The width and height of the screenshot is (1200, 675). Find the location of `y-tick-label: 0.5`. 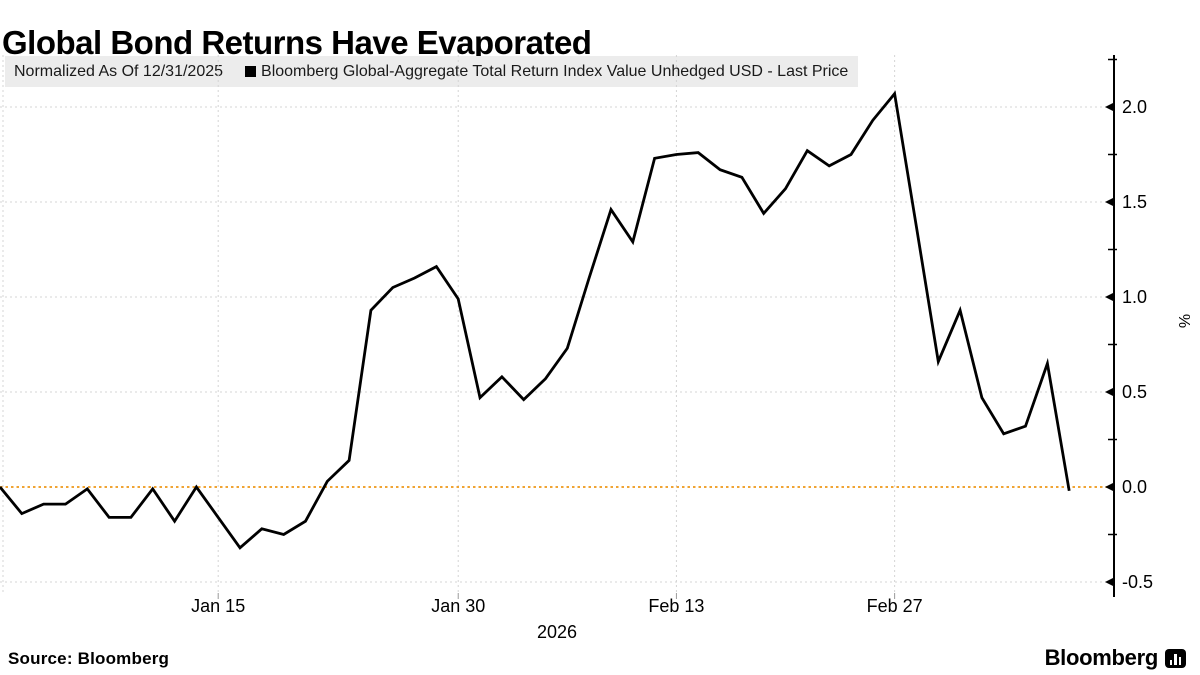

y-tick-label: 0.5 is located at coordinates (1135, 392).